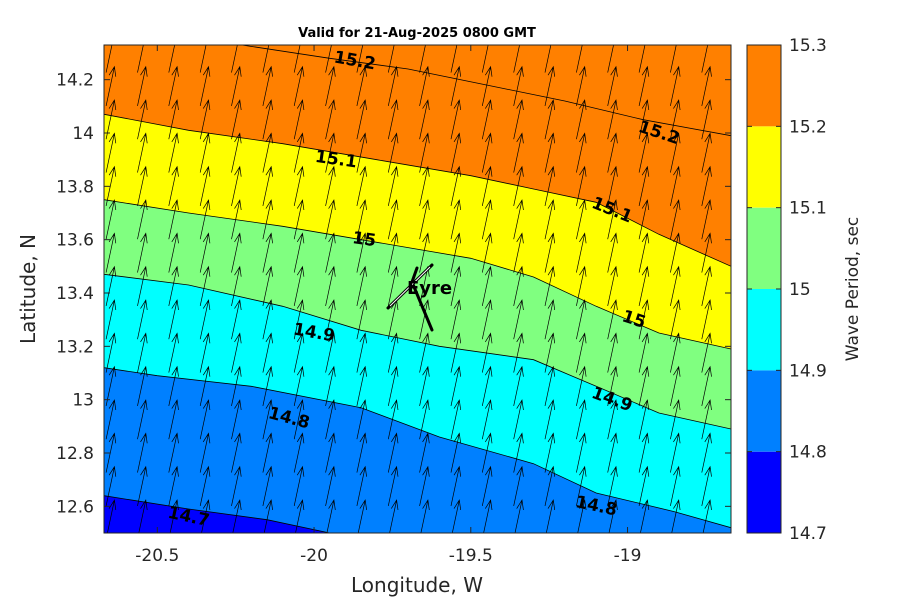 The width and height of the screenshot is (900, 604). I want to click on station-glyph-highlight, so click(410, 286).